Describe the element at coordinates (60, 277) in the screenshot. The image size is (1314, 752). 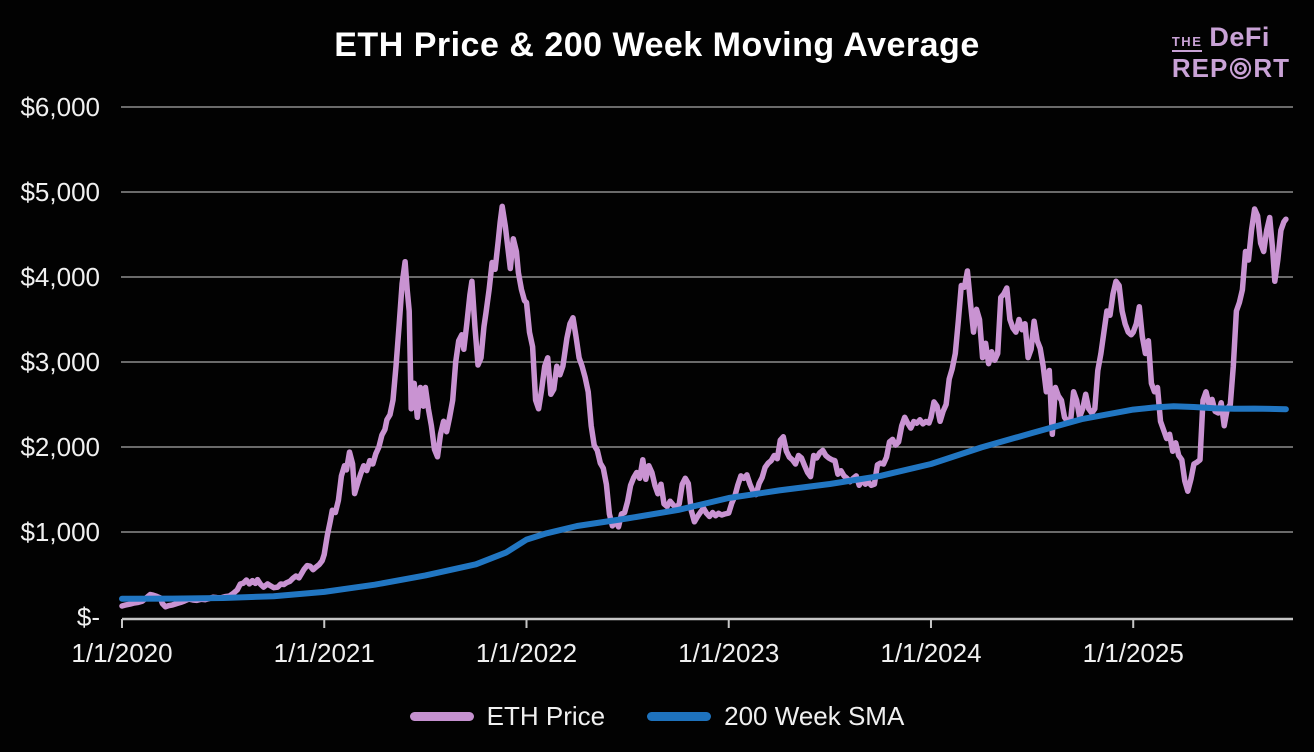
I see `y-axis-label: $4,000` at that location.